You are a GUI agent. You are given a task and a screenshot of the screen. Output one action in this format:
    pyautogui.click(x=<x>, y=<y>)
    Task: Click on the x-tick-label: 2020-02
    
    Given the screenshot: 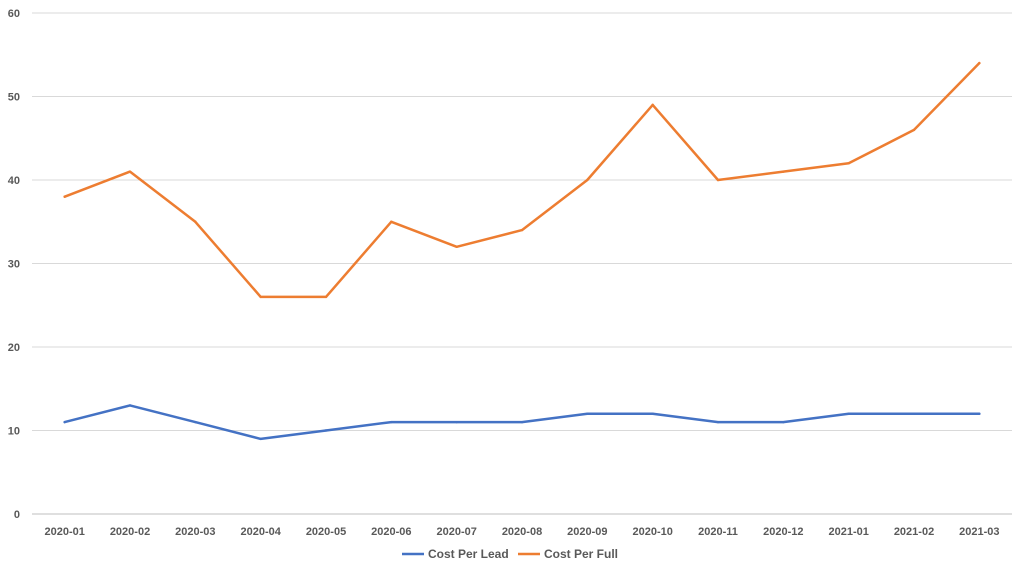 What is the action you would take?
    pyautogui.click(x=130, y=532)
    